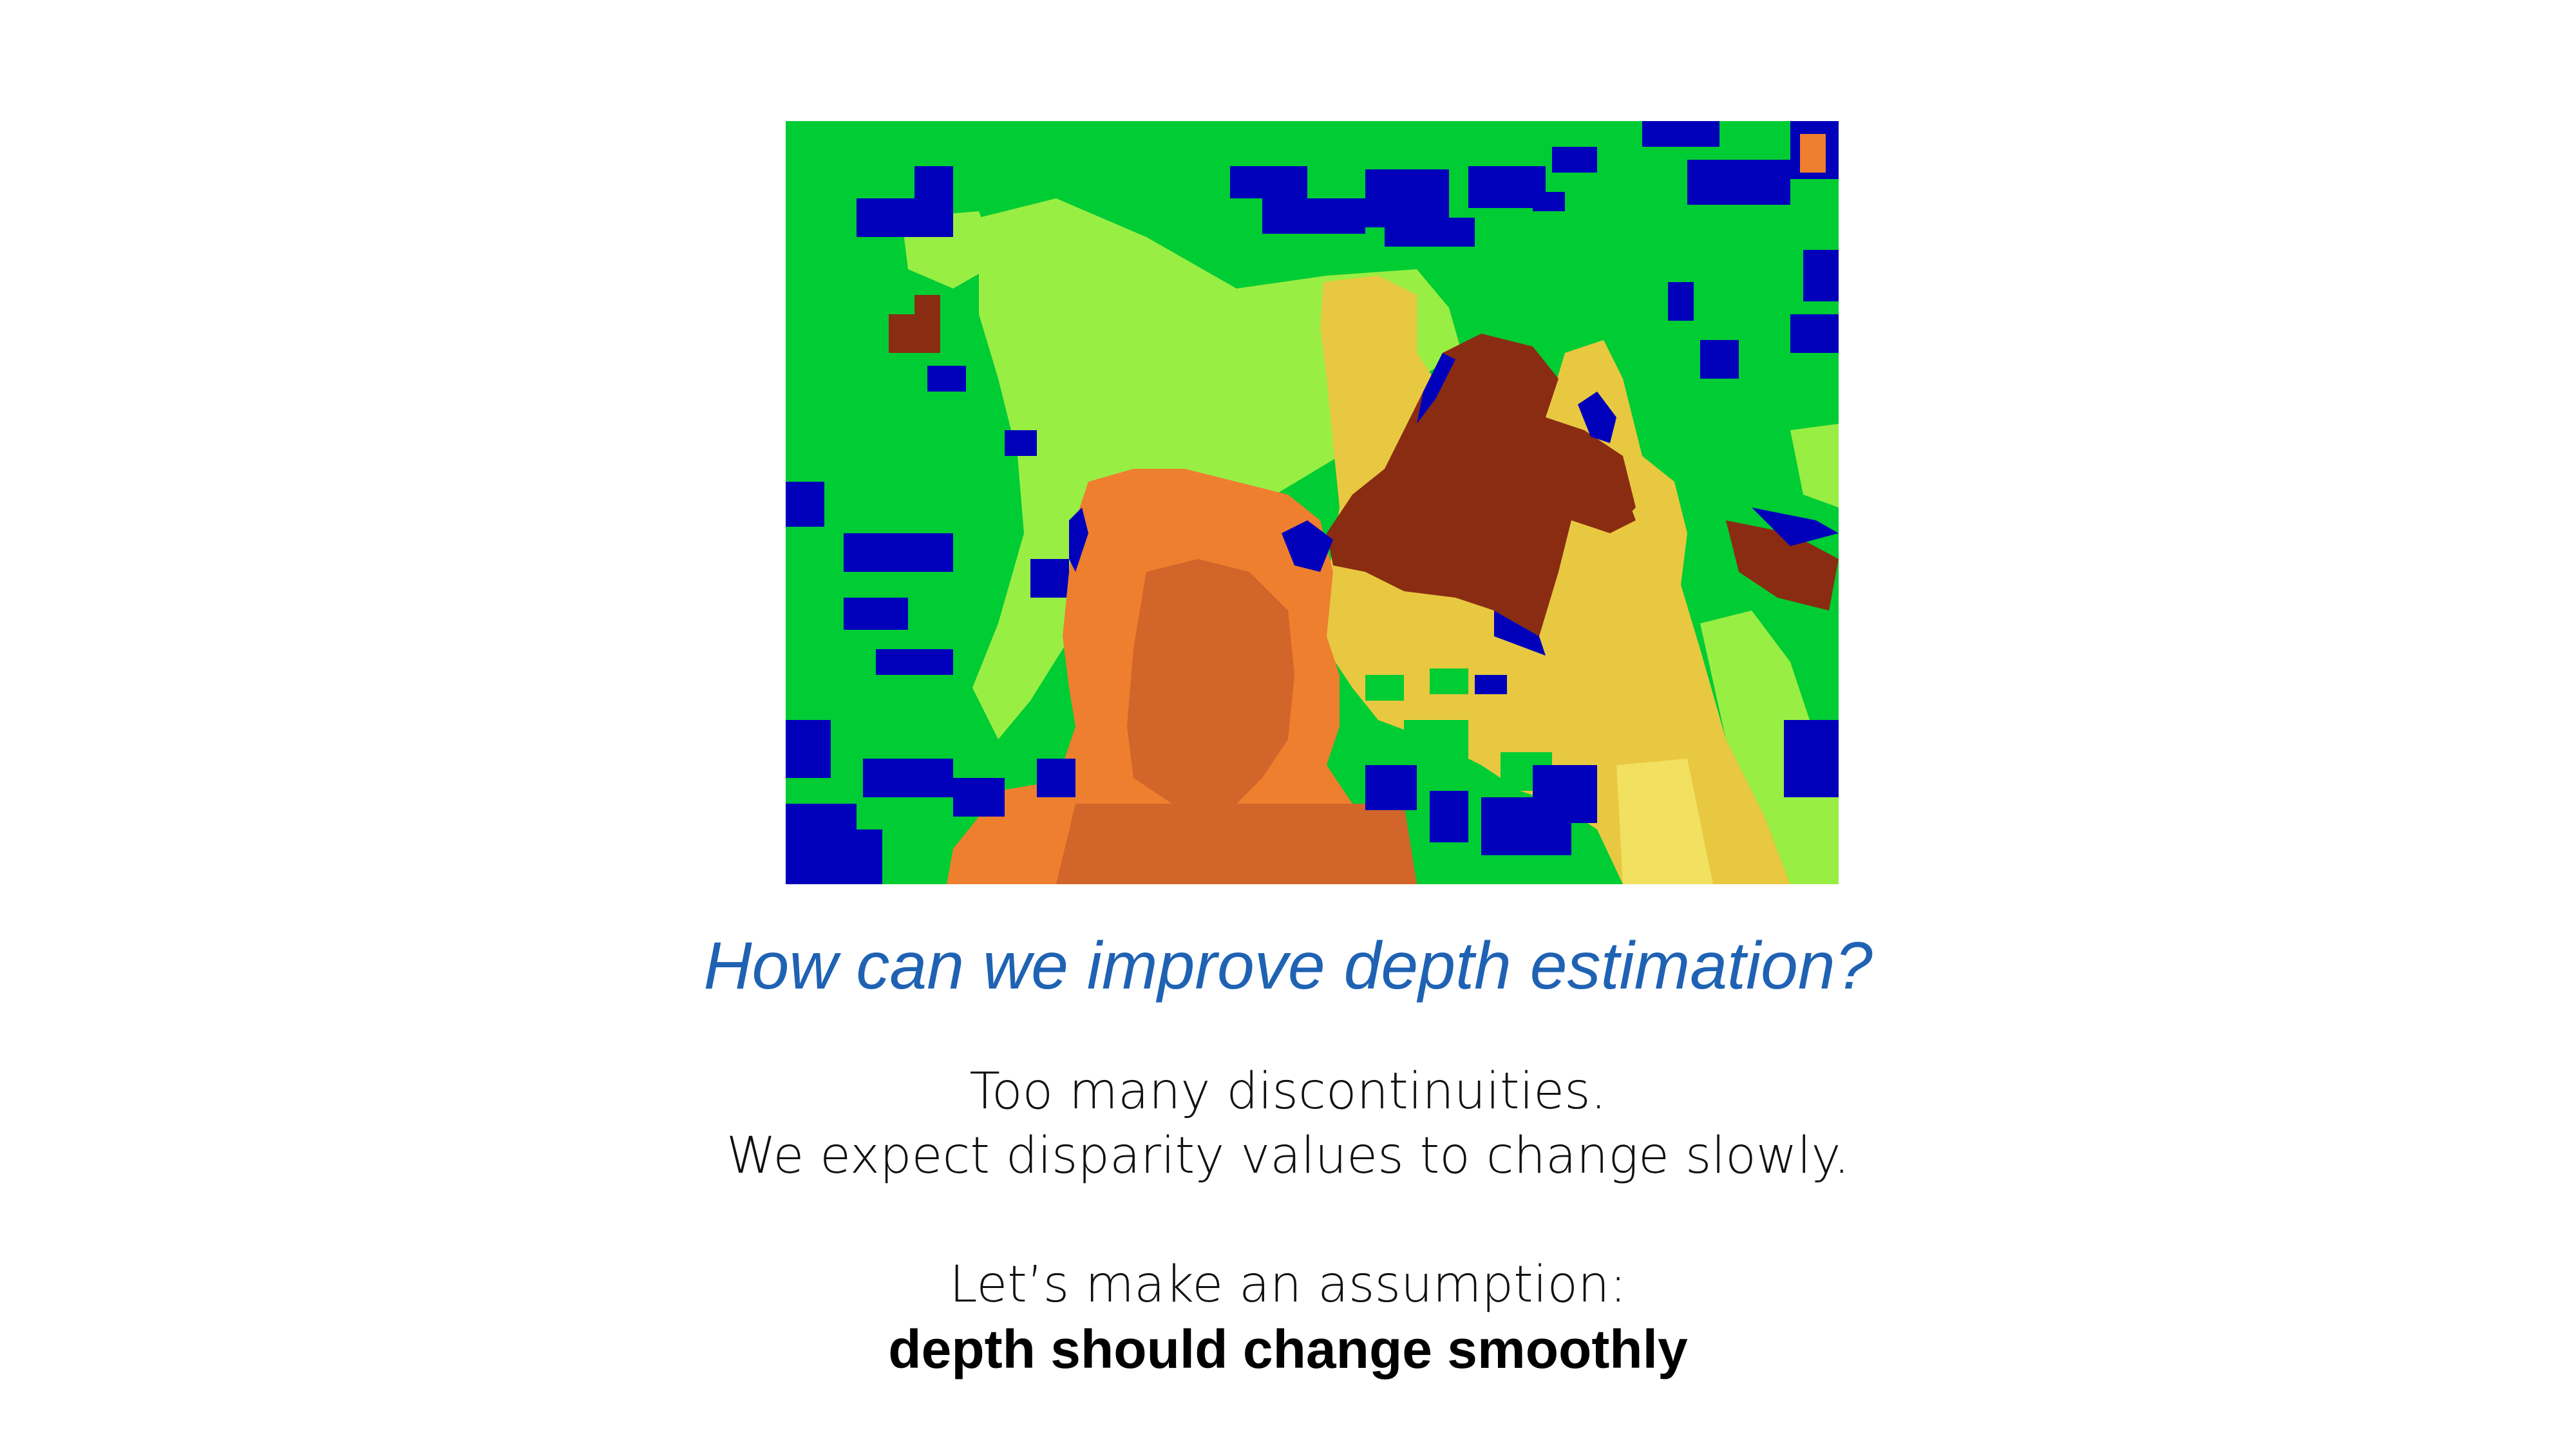  Describe the element at coordinates (1288, 1092) in the screenshot. I see `body-line-discontinuities: Too many discontinuities.` at that location.